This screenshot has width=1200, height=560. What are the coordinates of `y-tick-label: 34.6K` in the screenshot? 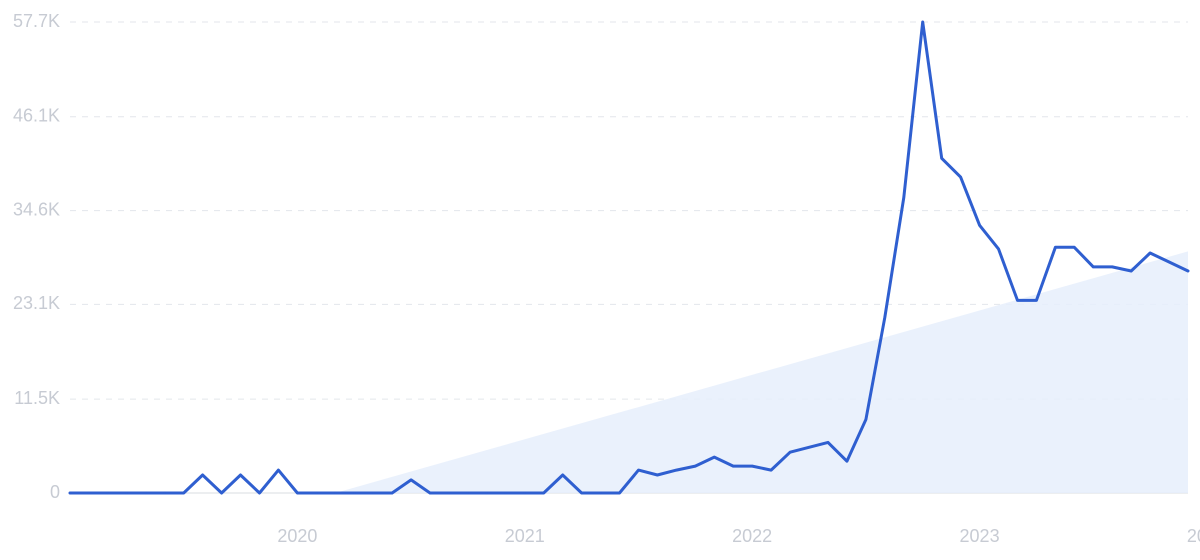 It's located at (36, 209).